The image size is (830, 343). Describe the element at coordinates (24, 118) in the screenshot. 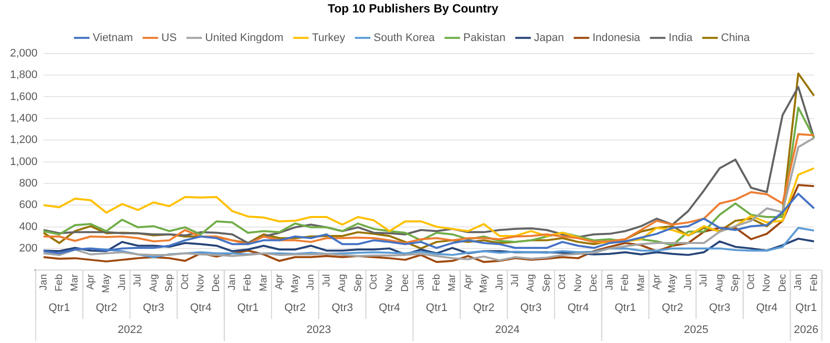

I see `y-tick-label: 1,400` at that location.